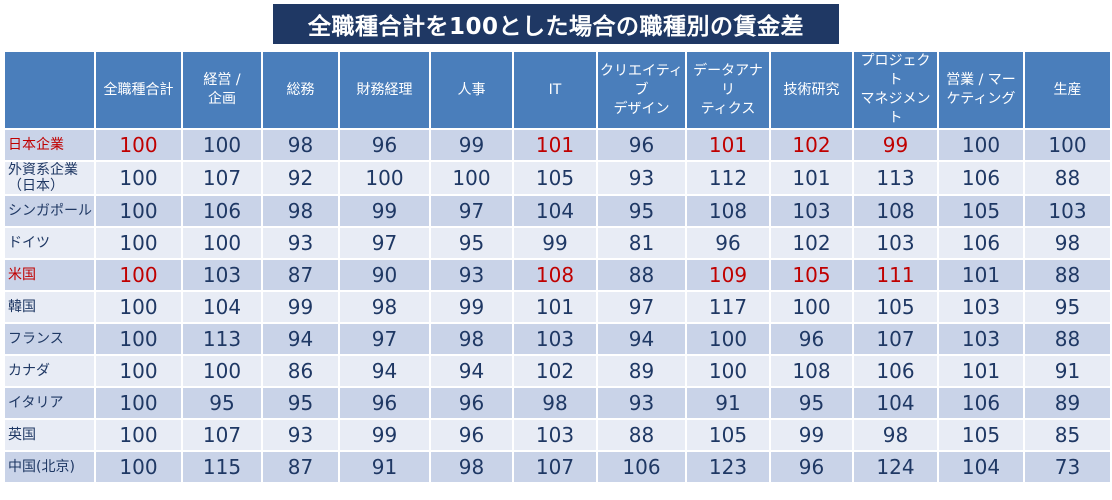 The width and height of the screenshot is (1112, 500). What do you see at coordinates (728, 275) in the screenshot?
I see `value-cell: 109` at bounding box center [728, 275].